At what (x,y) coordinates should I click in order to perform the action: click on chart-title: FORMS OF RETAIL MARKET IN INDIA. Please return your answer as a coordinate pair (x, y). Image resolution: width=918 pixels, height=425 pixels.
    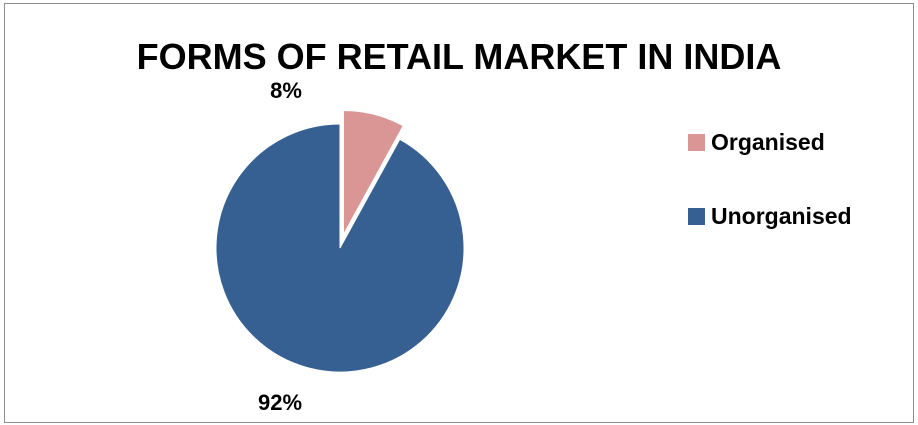
    Looking at the image, I should click on (459, 56).